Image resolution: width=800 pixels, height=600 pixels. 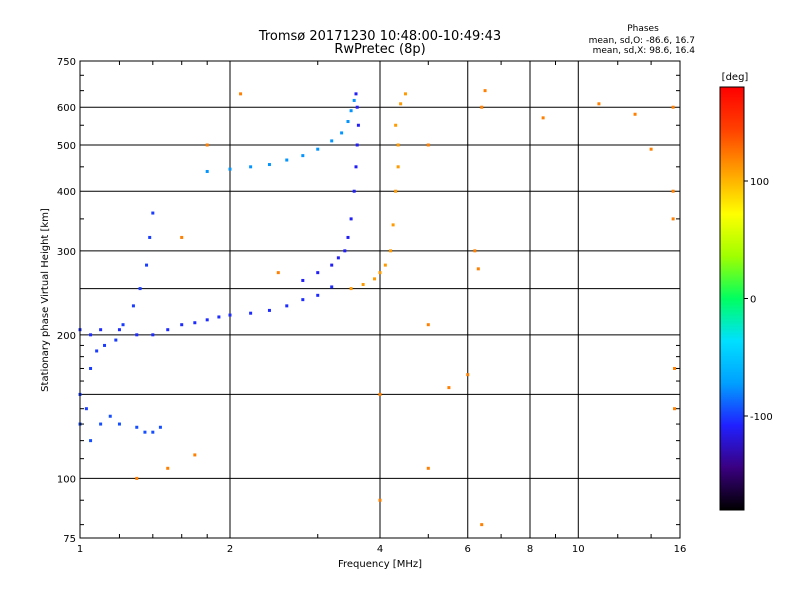 What do you see at coordinates (66, 108) in the screenshot?
I see `y-tick-label: 600` at bounding box center [66, 108].